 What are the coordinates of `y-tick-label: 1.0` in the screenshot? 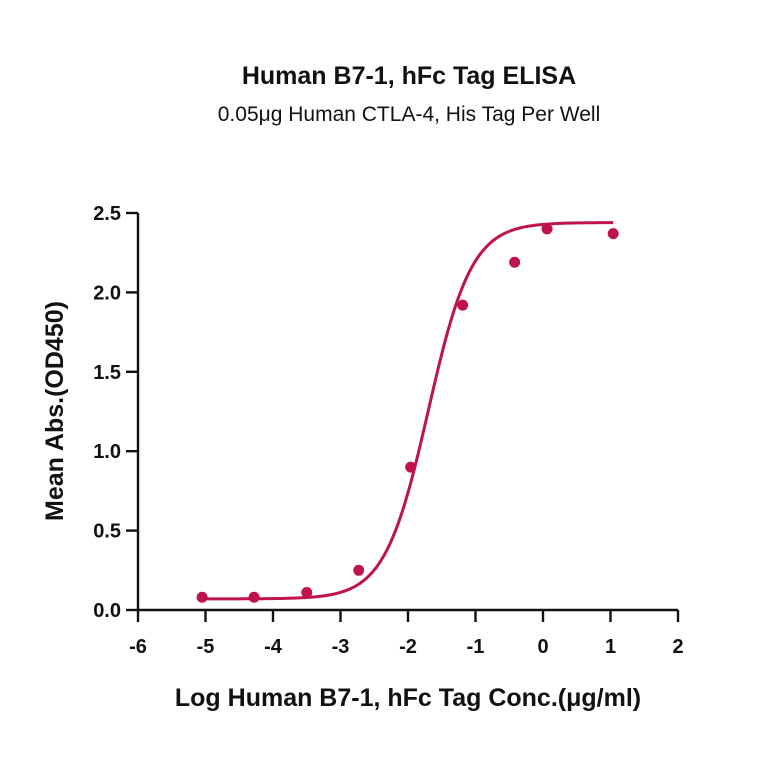 It's located at (107, 452).